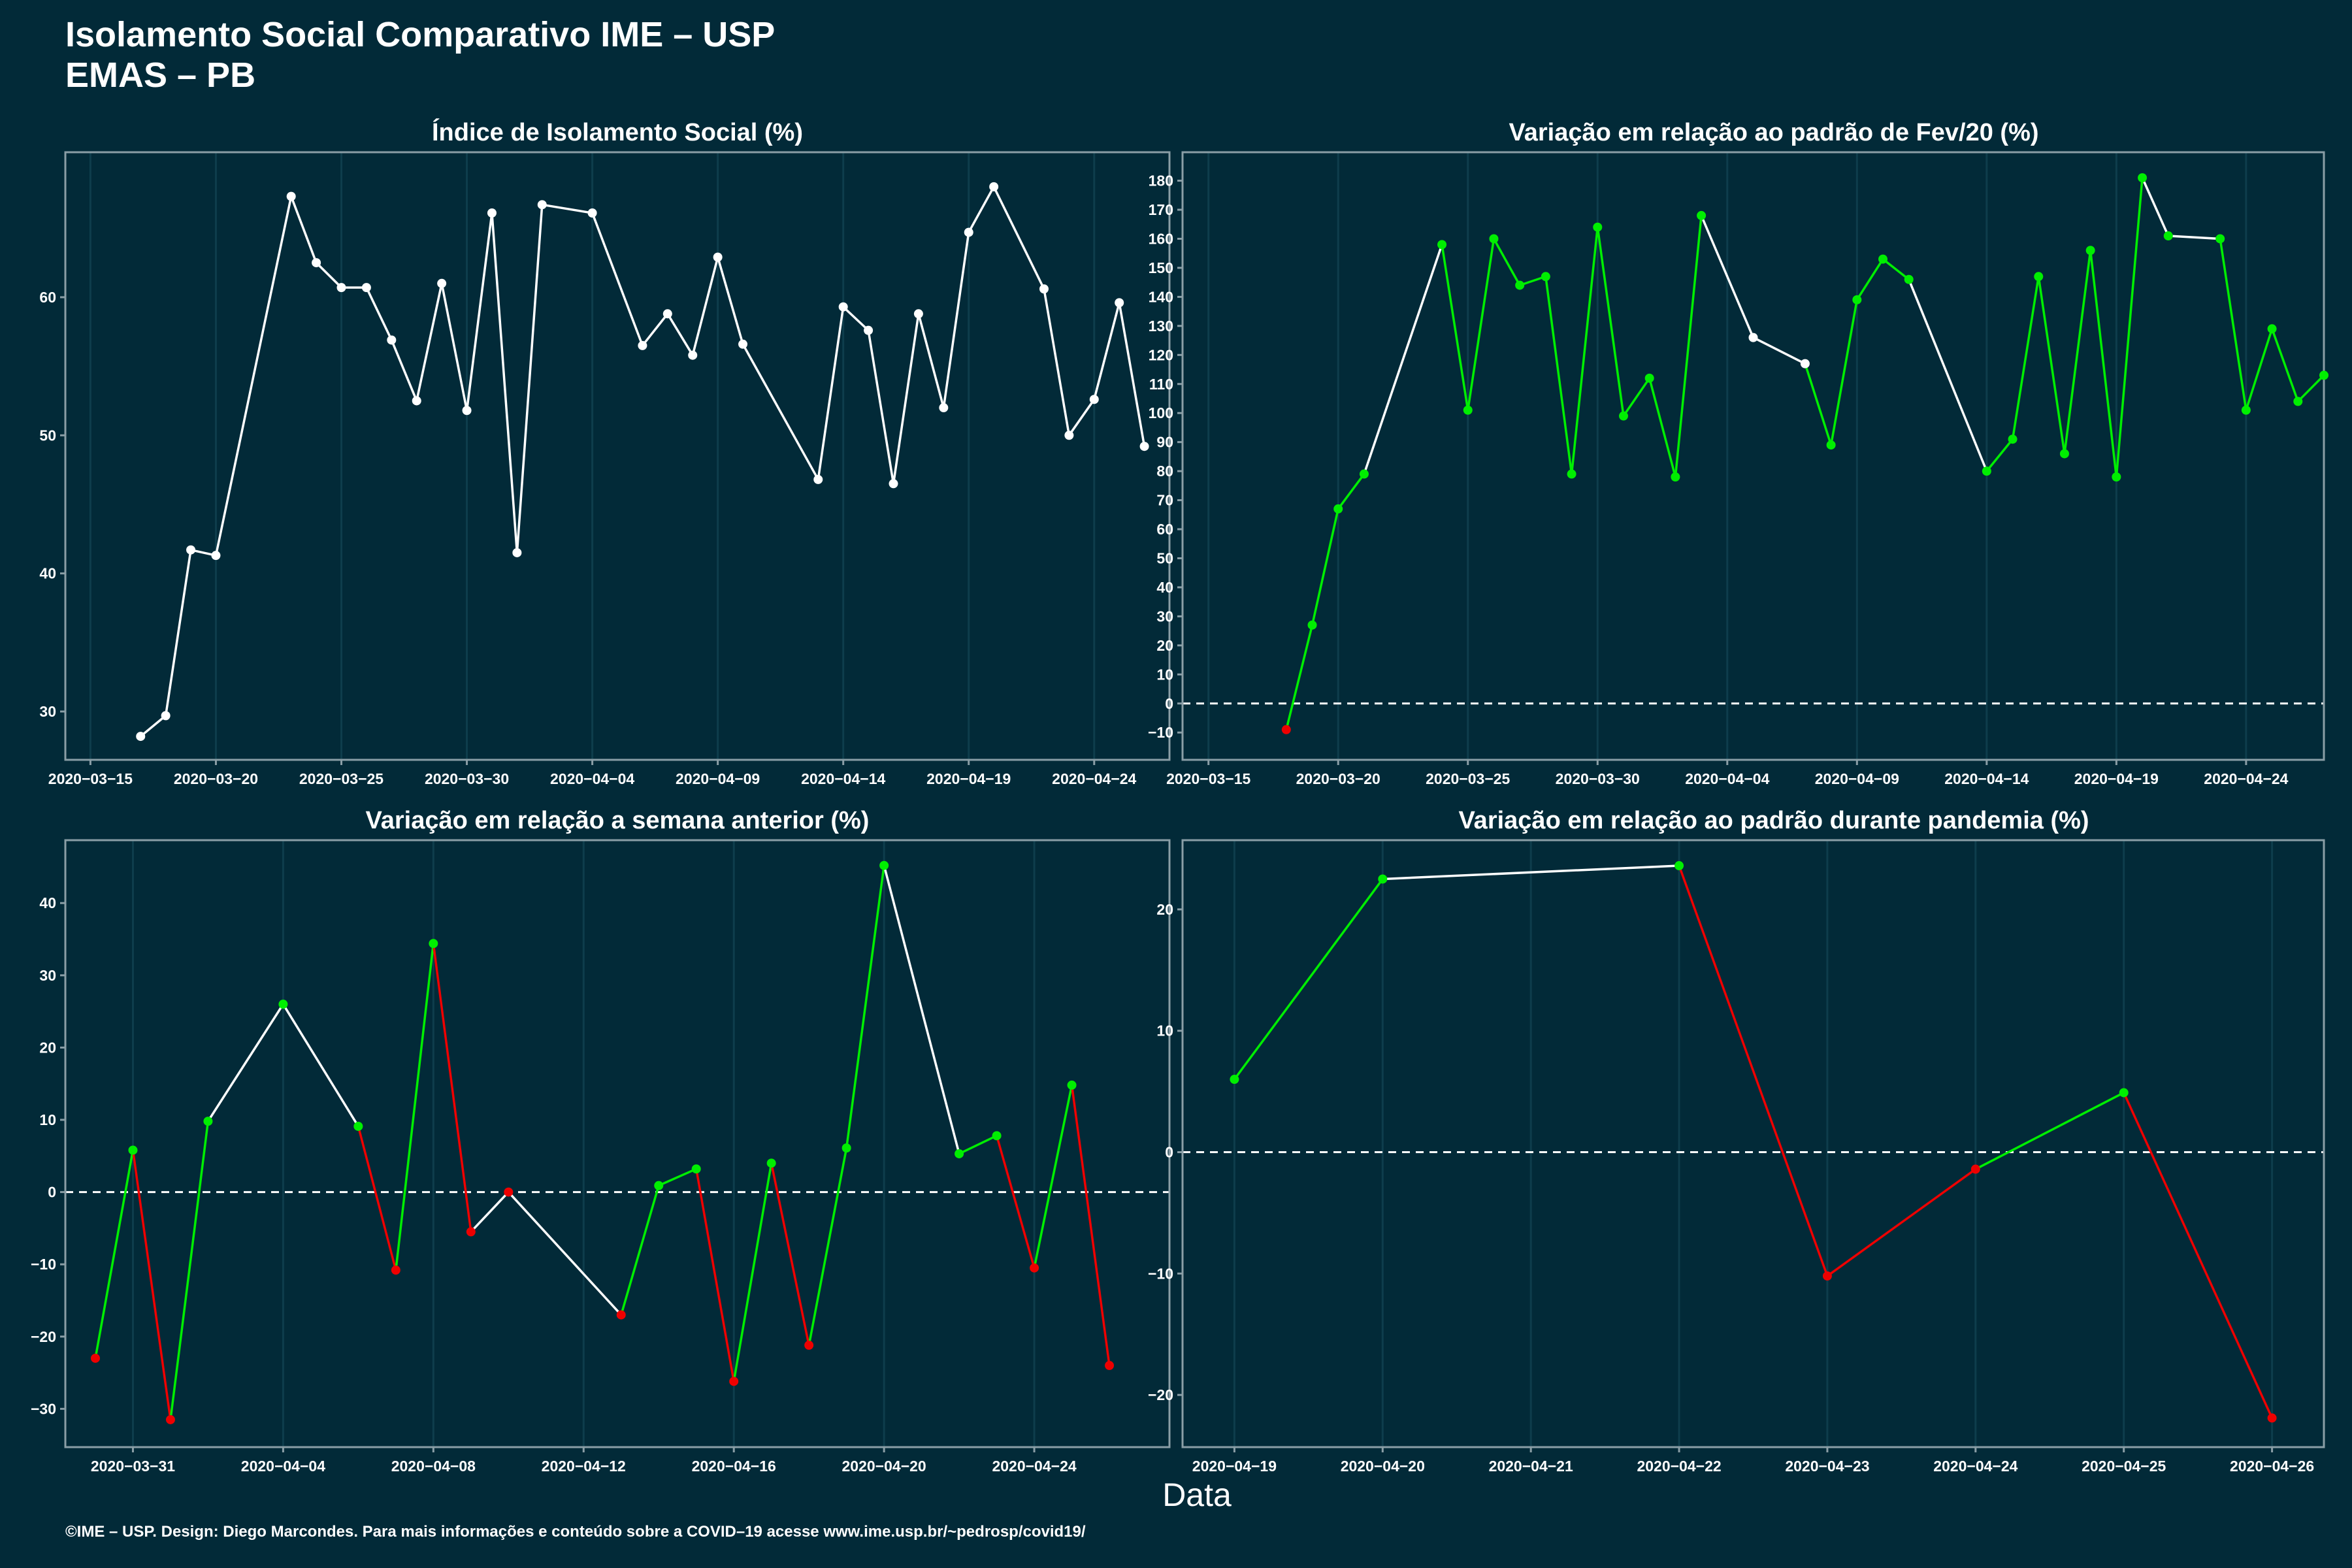 The height and width of the screenshot is (1568, 2352). What do you see at coordinates (52, 1192) in the screenshot?
I see `y-tick-label: 0` at bounding box center [52, 1192].